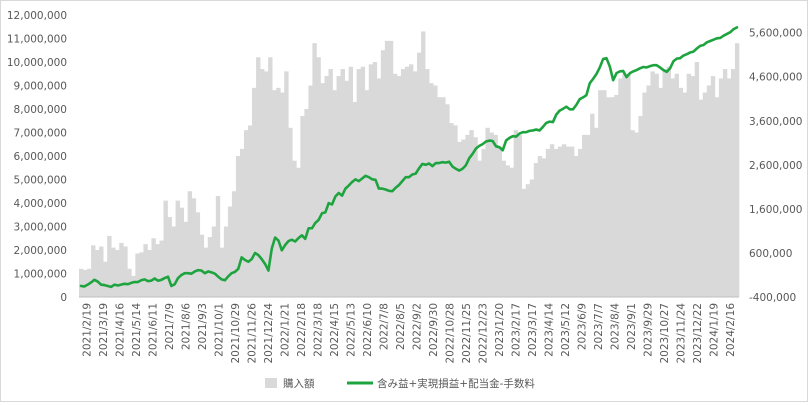 The height and width of the screenshot is (405, 808). What do you see at coordinates (137, 330) in the screenshot?
I see `x-tick-label: 2021/5/14` at bounding box center [137, 330].